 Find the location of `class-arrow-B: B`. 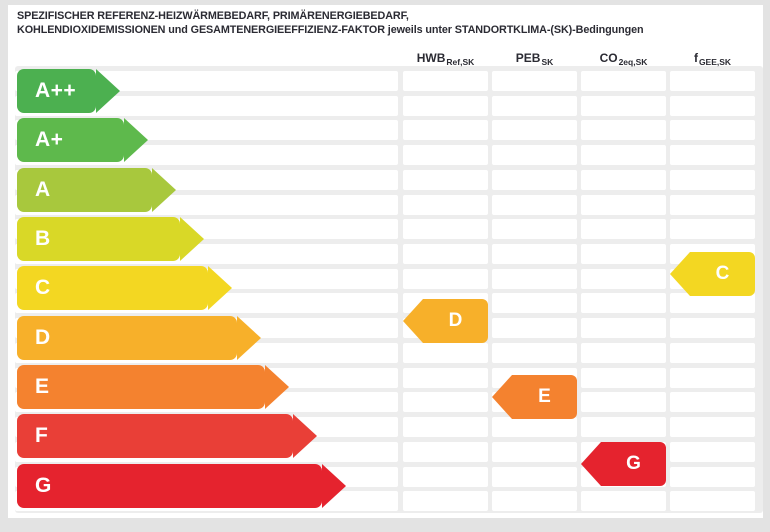

class-arrow-B: B is located at coordinates (110, 239).